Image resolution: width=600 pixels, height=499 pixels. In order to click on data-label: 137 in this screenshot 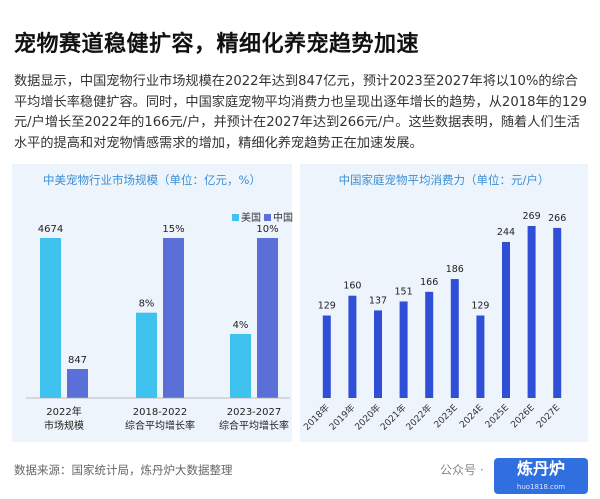, I will do `click(378, 300)`.